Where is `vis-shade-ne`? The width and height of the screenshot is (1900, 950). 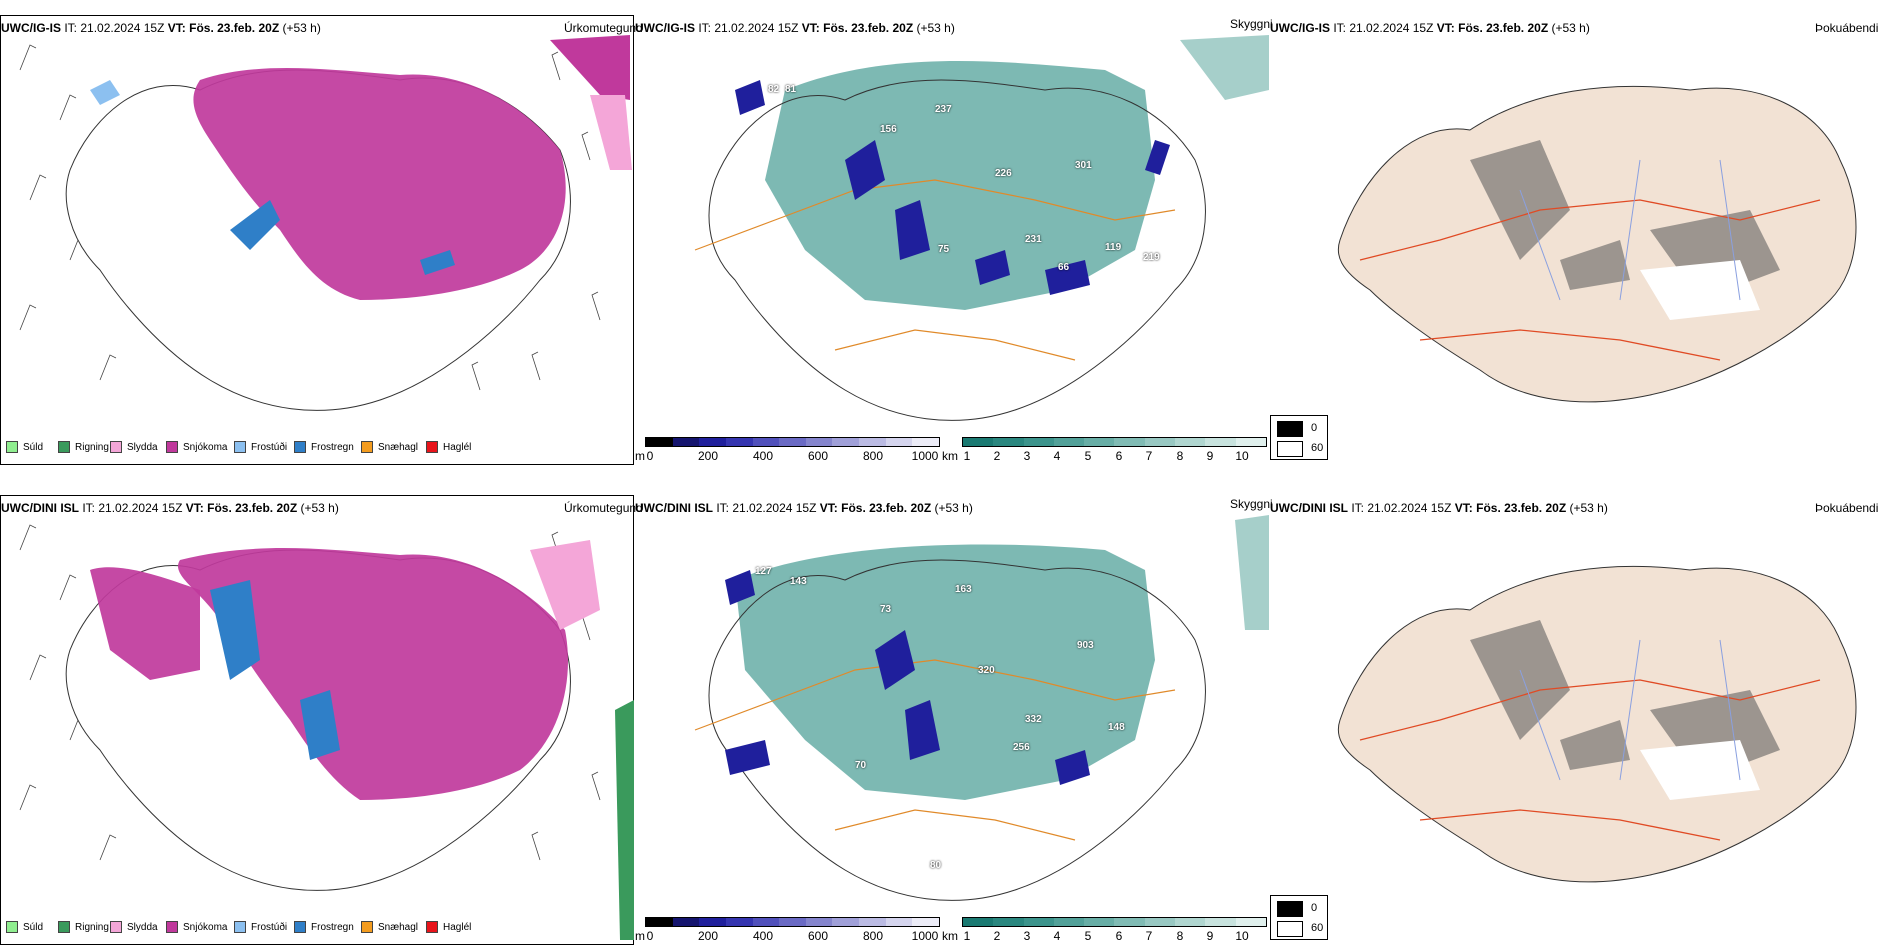 vis-shade-ne is located at coordinates (1224, 67).